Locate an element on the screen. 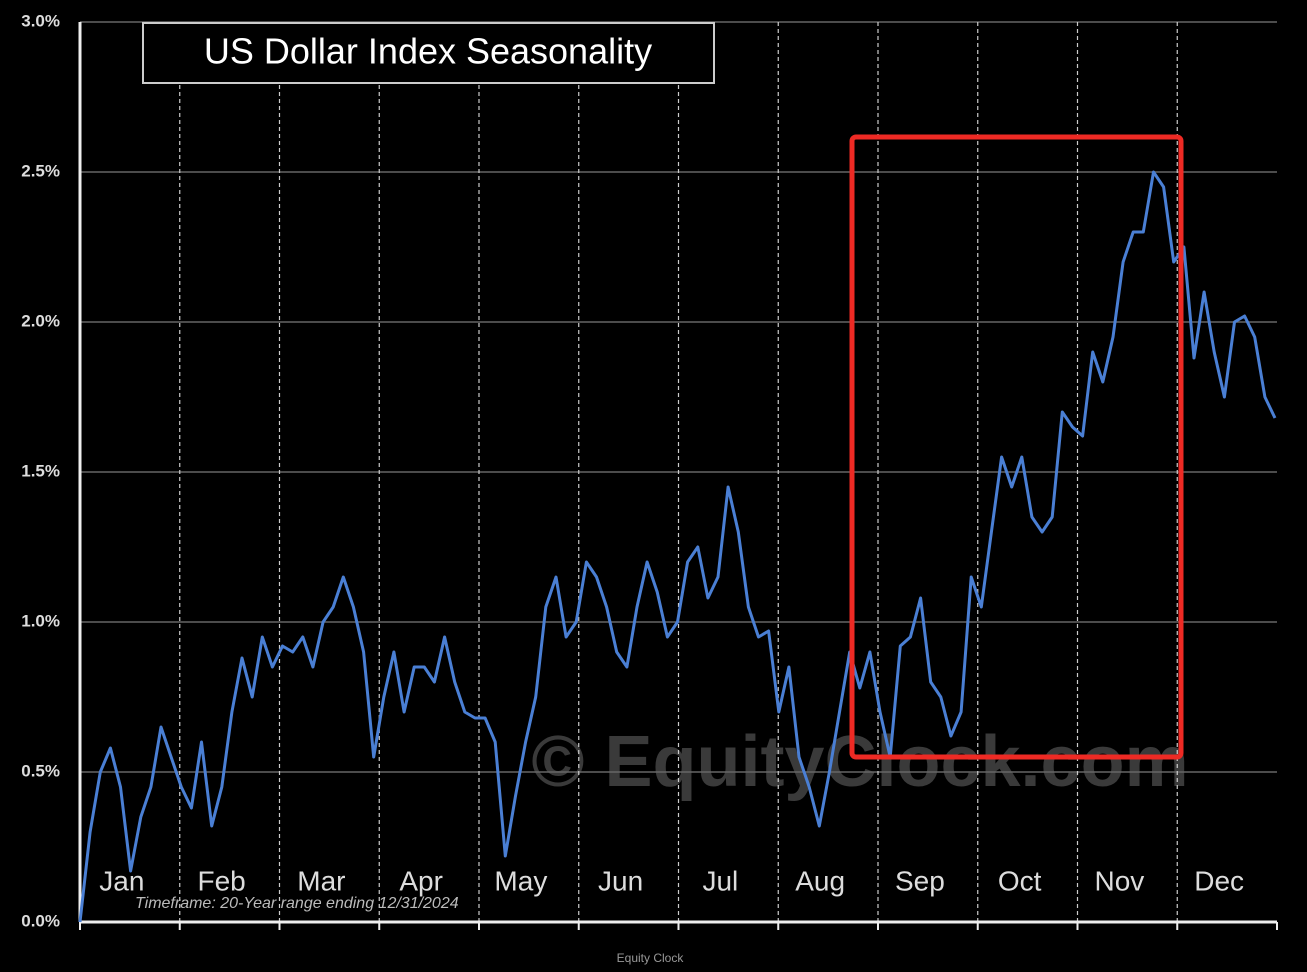 The height and width of the screenshot is (972, 1307). title-box is located at coordinates (428, 53).